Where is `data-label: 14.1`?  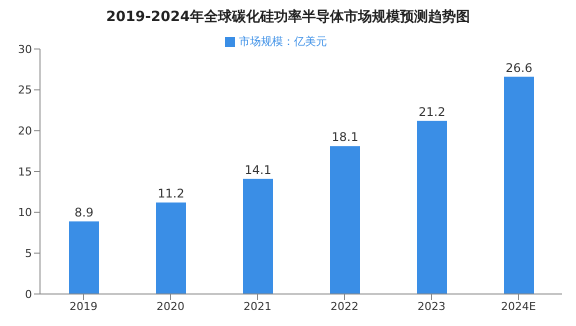
data-label: 14.1 is located at coordinates (258, 169).